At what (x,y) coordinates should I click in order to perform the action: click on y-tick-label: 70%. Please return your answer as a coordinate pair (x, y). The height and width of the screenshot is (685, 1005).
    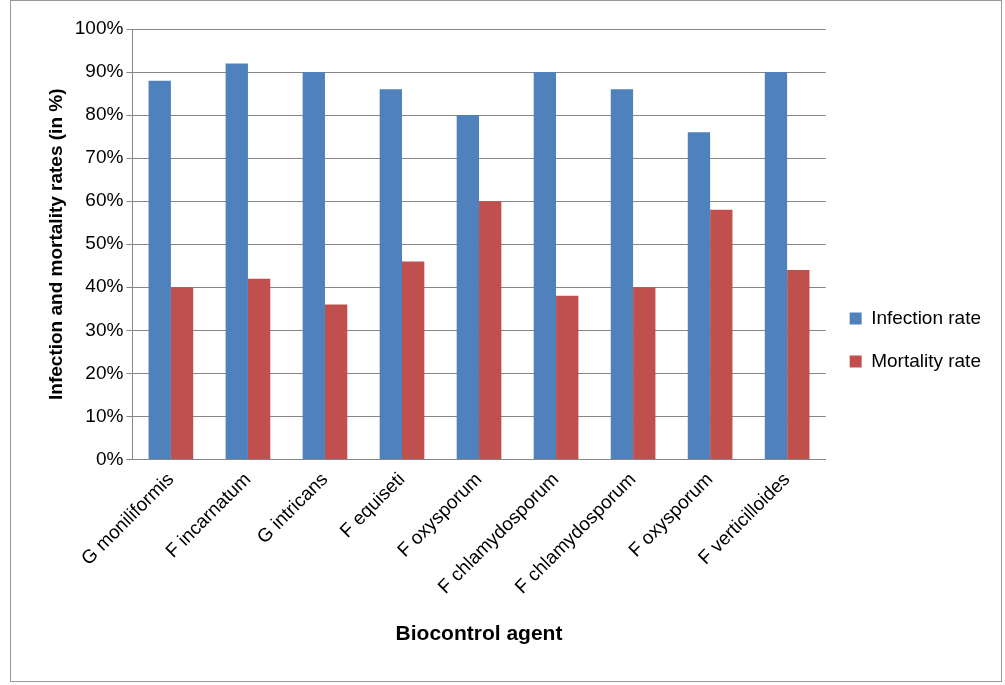
    Looking at the image, I should click on (104, 157).